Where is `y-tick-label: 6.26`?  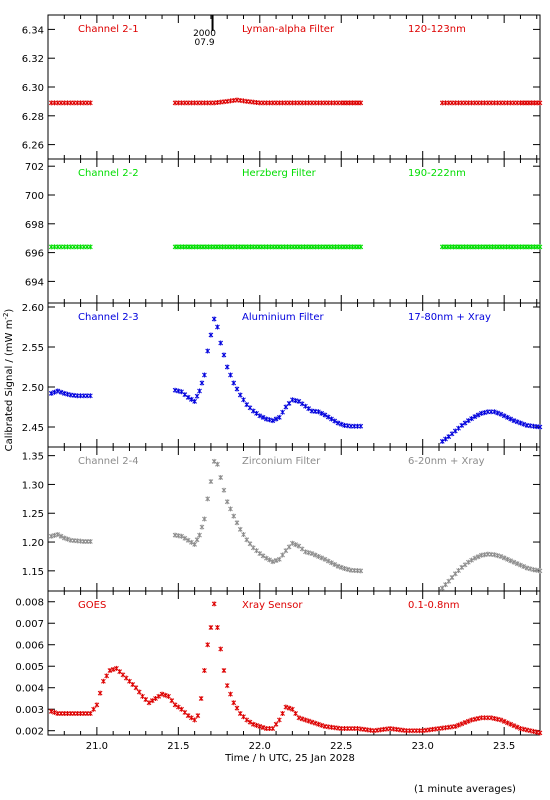 y-tick-label: 6.26 is located at coordinates (33, 146).